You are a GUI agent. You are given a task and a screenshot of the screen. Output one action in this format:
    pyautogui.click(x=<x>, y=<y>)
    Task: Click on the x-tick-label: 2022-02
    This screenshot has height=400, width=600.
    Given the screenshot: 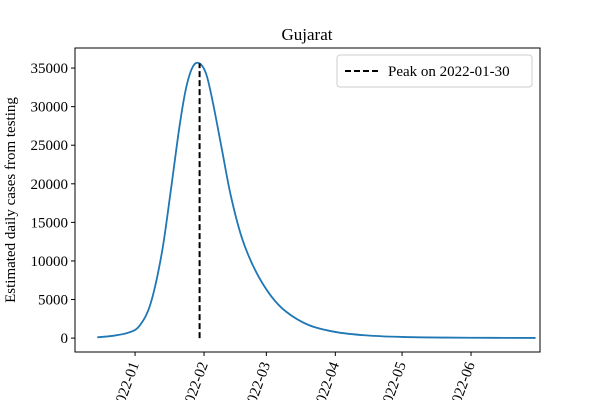 What is the action you would take?
    pyautogui.click(x=196, y=380)
    